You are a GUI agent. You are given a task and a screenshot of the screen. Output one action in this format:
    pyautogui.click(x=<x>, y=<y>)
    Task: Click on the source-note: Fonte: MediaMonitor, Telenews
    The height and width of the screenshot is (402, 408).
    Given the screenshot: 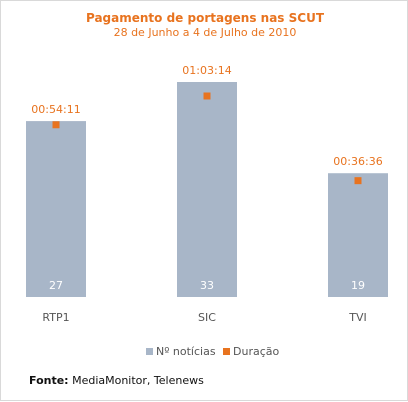 What is the action you would take?
    pyautogui.click(x=116, y=380)
    